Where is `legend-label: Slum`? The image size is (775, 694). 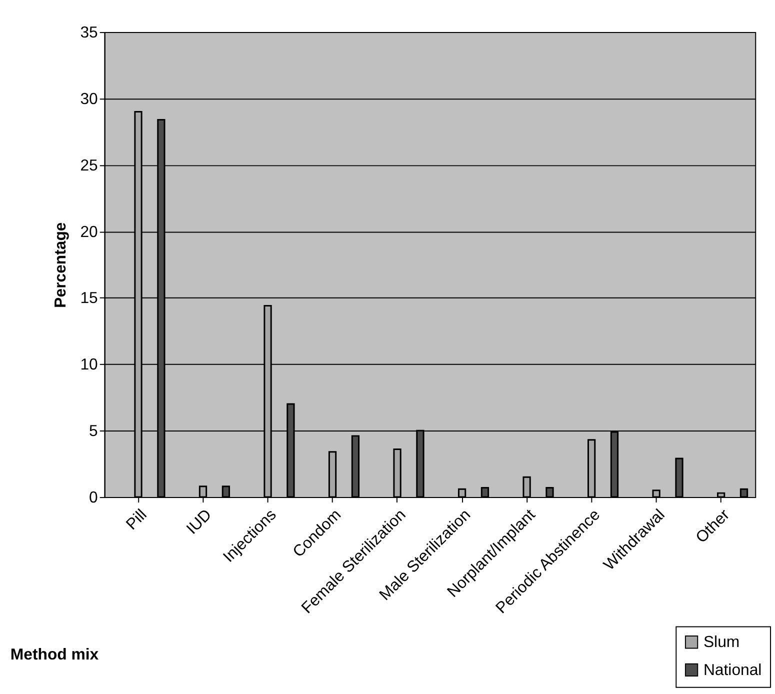
legend-label: Slum is located at coordinates (721, 643).